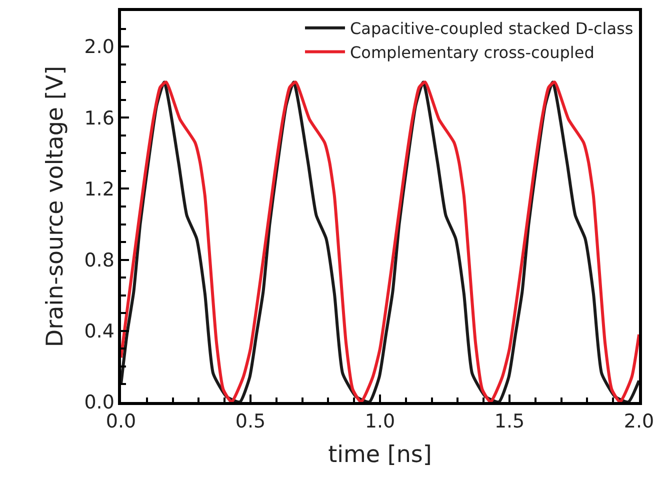 The image size is (662, 499). What do you see at coordinates (99, 118) in the screenshot?
I see `y-tick-label: 1.6` at bounding box center [99, 118].